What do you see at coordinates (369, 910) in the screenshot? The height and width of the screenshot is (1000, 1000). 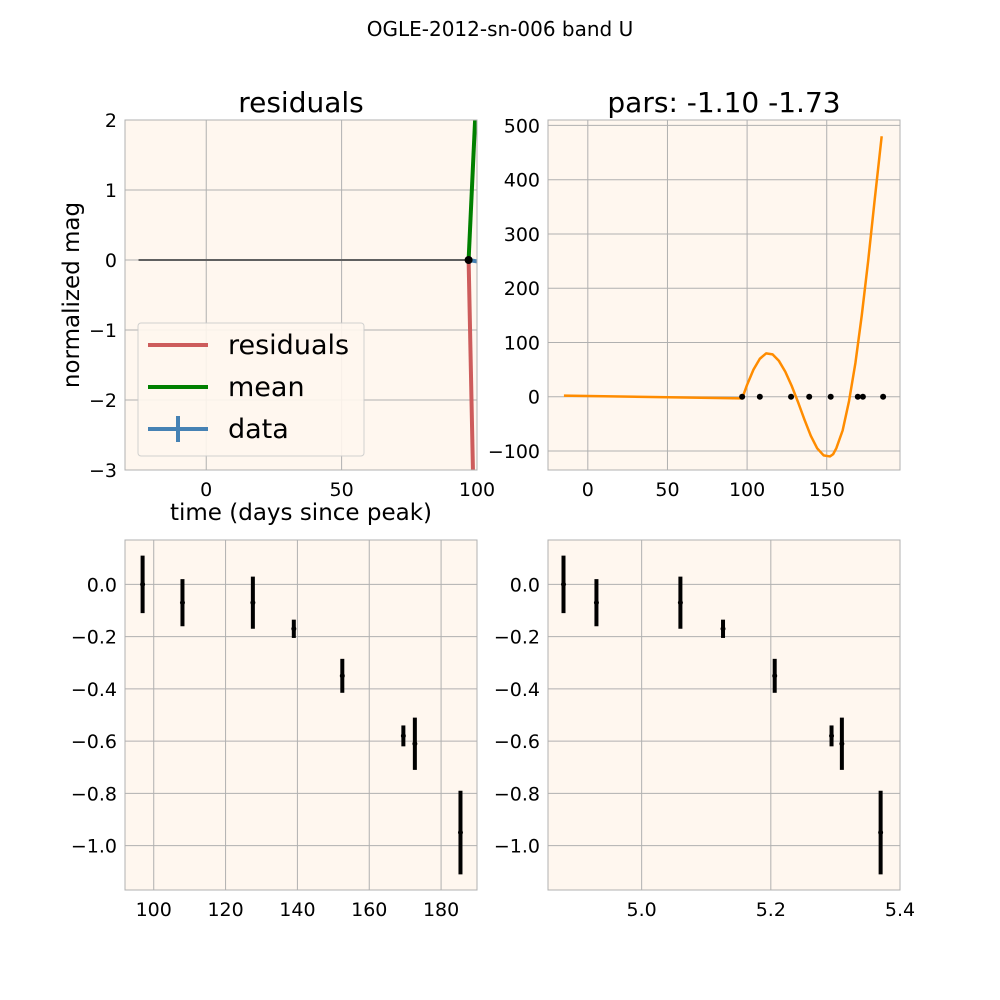 I see `x-tick-label: 160` at bounding box center [369, 910].